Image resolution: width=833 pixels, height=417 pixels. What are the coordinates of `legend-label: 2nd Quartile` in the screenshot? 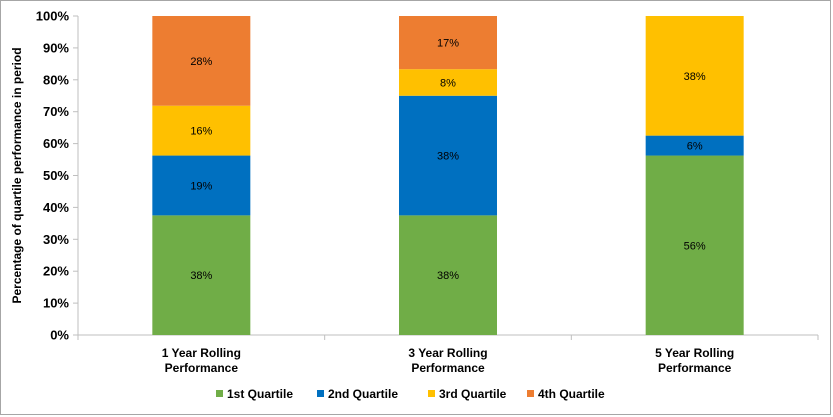 It's located at (363, 394).